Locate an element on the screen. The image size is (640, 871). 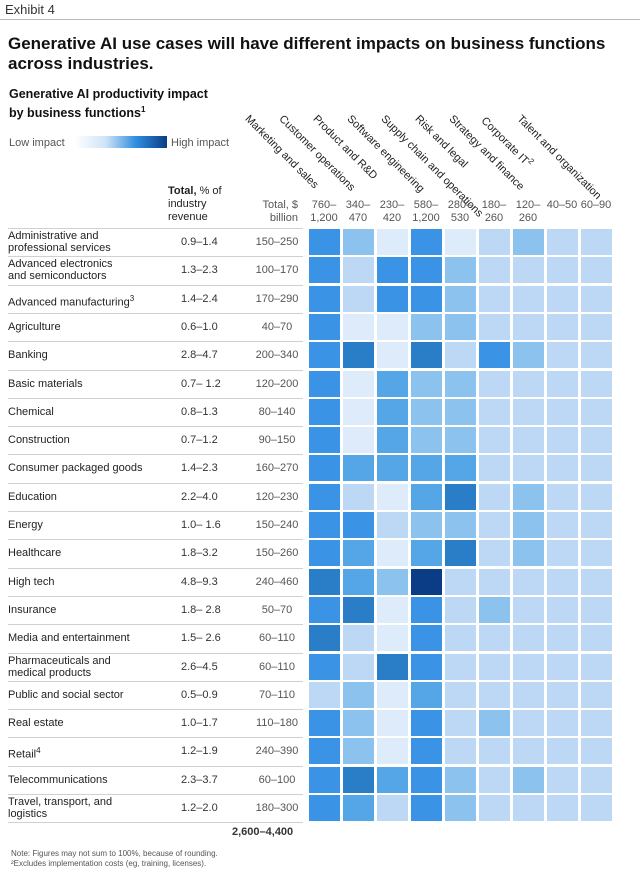
industry-billion: 120–200 is located at coordinates (277, 383).